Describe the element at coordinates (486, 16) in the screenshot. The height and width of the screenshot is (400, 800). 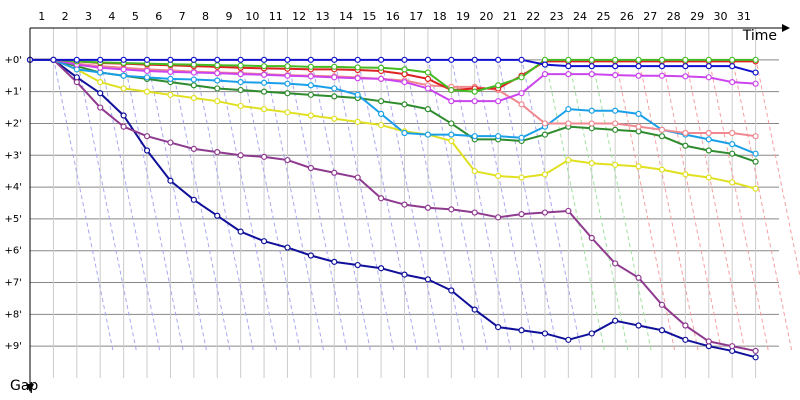
I see `x-tick-label: 20` at that location.